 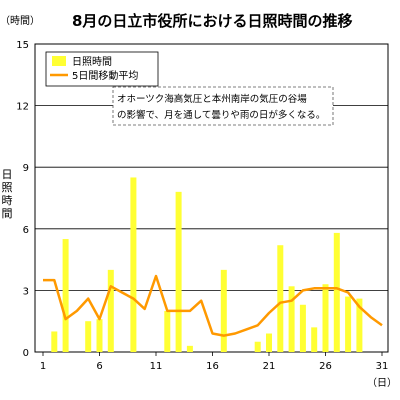 I want to click on legend: 日照時間 5日間移動平均, so click(x=102, y=69).